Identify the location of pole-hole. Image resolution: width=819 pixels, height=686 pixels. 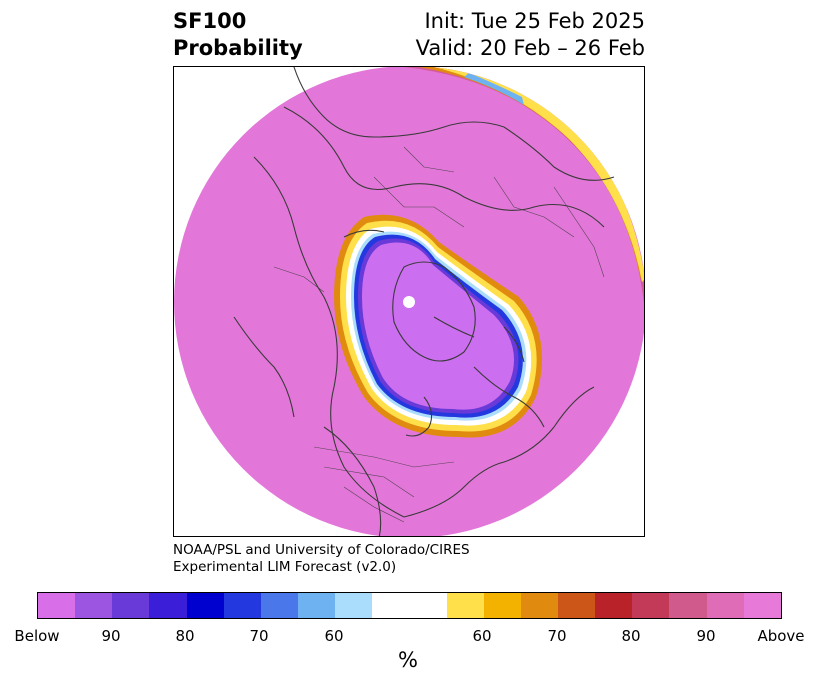
(409, 302).